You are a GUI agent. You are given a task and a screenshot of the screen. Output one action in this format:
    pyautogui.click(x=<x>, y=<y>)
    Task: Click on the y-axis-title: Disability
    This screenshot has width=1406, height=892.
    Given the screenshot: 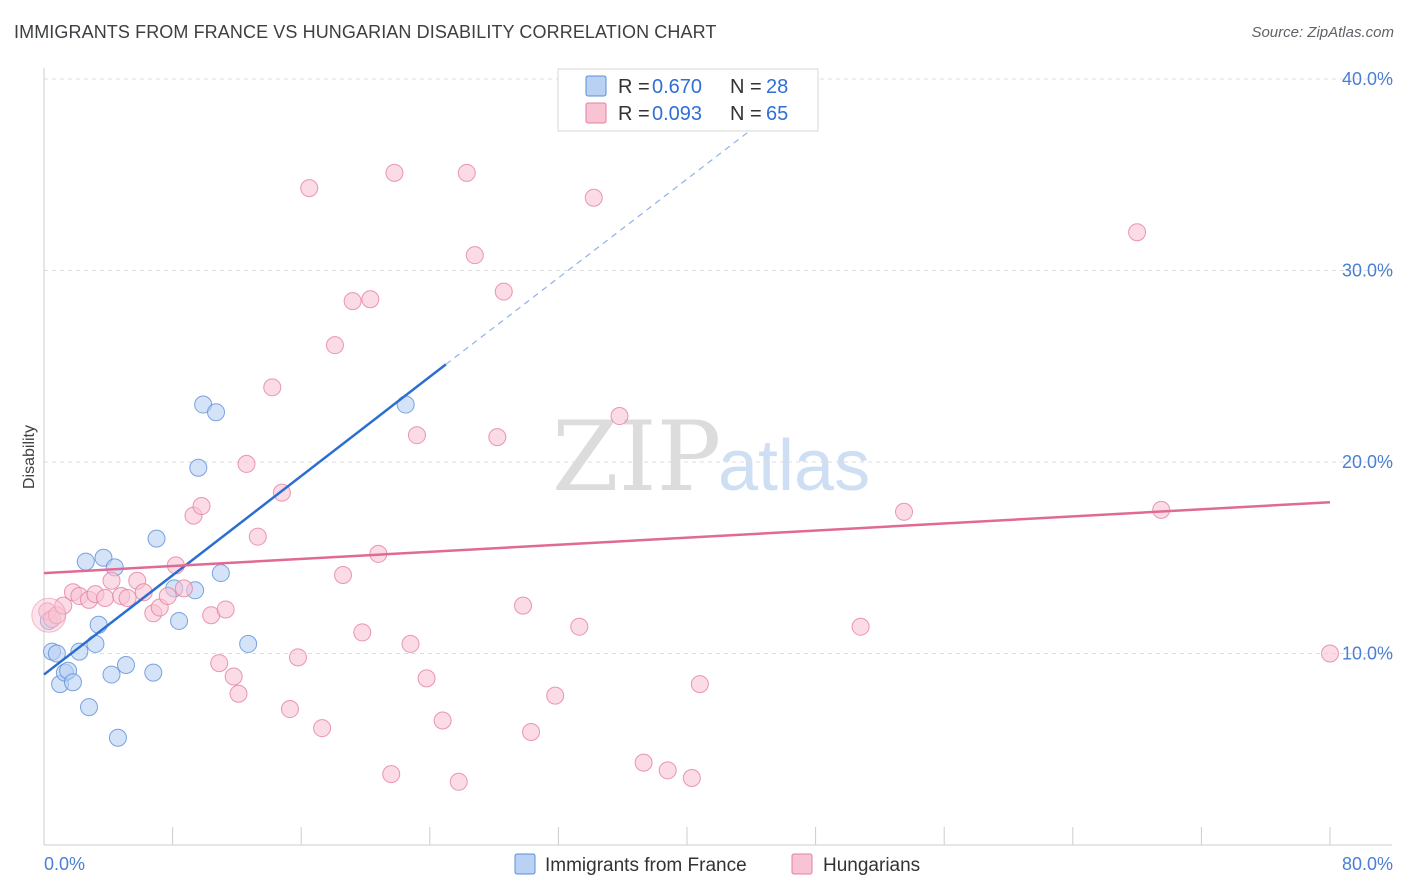 What is the action you would take?
    pyautogui.click(x=29, y=457)
    